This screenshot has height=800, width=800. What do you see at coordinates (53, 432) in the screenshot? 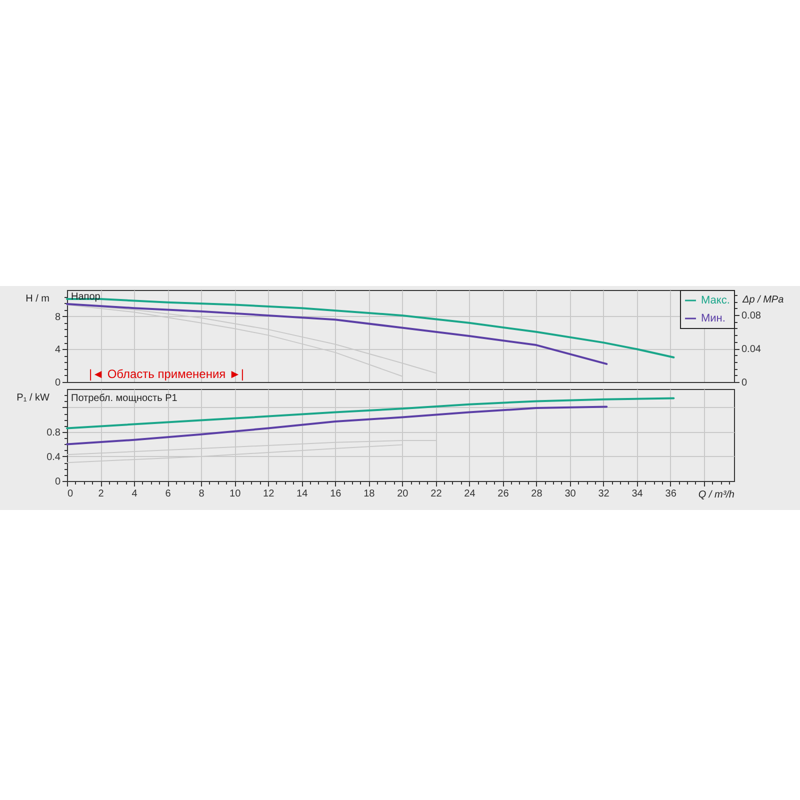
I see `y-tick-label: 0.8` at bounding box center [53, 432].